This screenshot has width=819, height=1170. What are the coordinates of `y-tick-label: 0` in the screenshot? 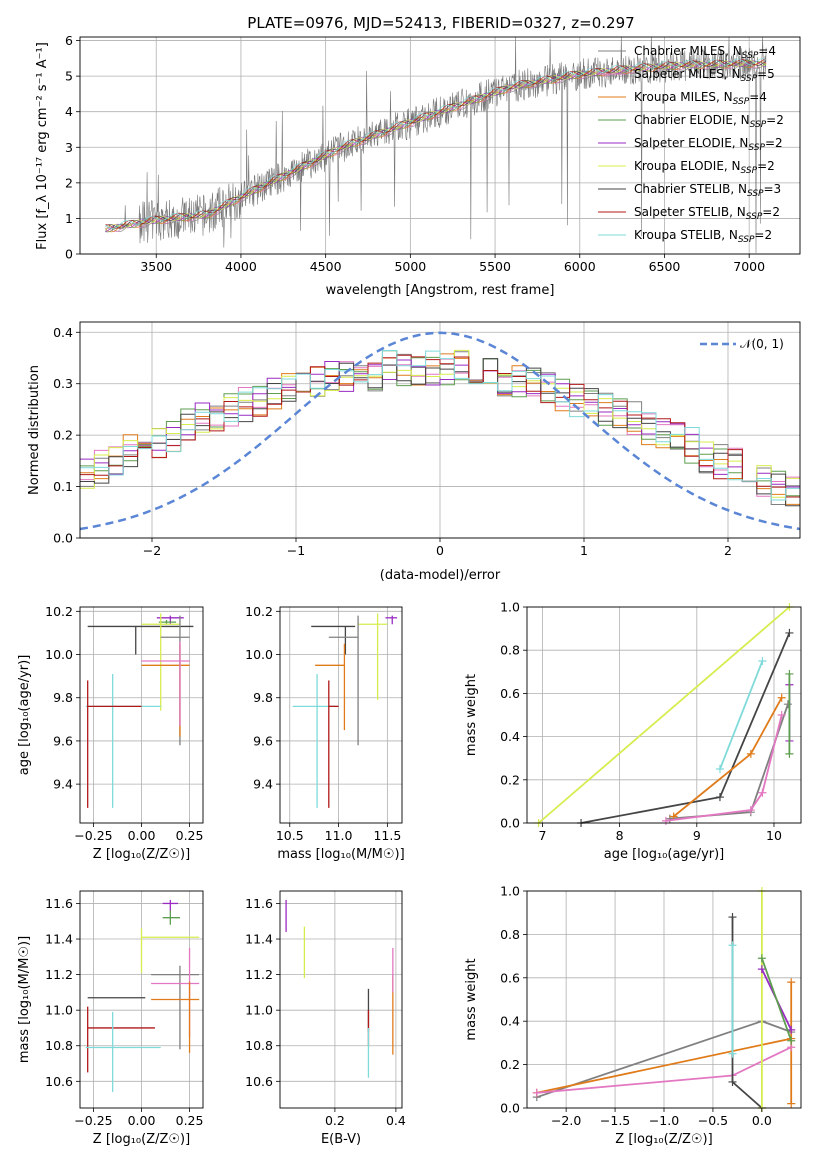 It's located at (69, 254).